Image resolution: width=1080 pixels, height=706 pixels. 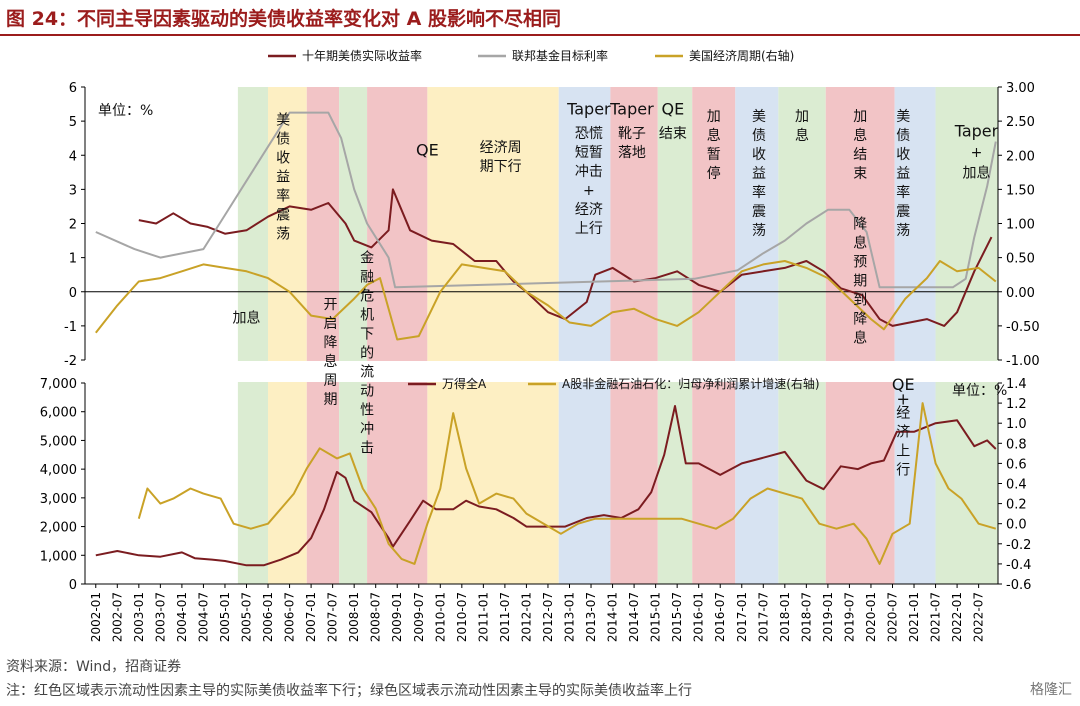 What do you see at coordinates (354, 617) in the screenshot?
I see `x-tick-label: 2008-01` at bounding box center [354, 617].